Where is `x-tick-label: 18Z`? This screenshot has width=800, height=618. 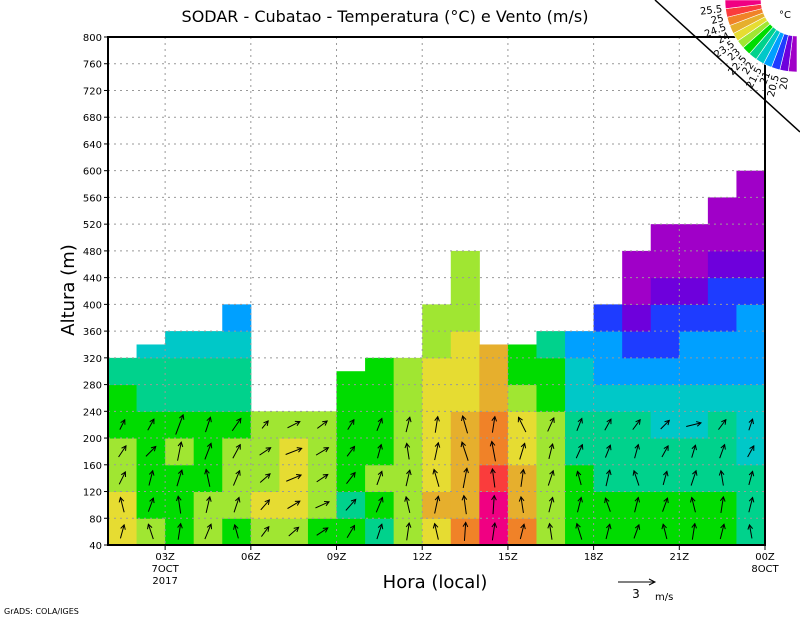 x-tick-label: 18Z is located at coordinates (594, 557).